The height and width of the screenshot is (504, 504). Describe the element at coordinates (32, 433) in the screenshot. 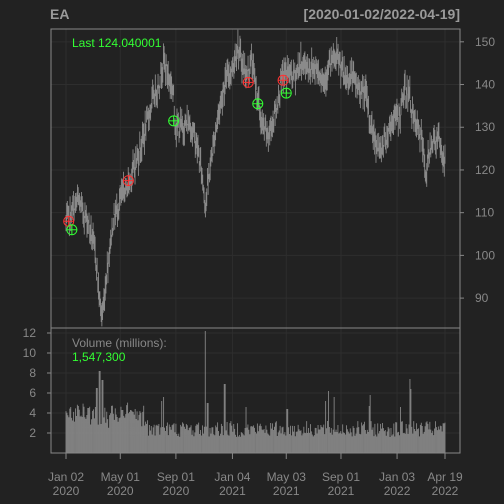

I see `volume-tick-label: 2` at that location.